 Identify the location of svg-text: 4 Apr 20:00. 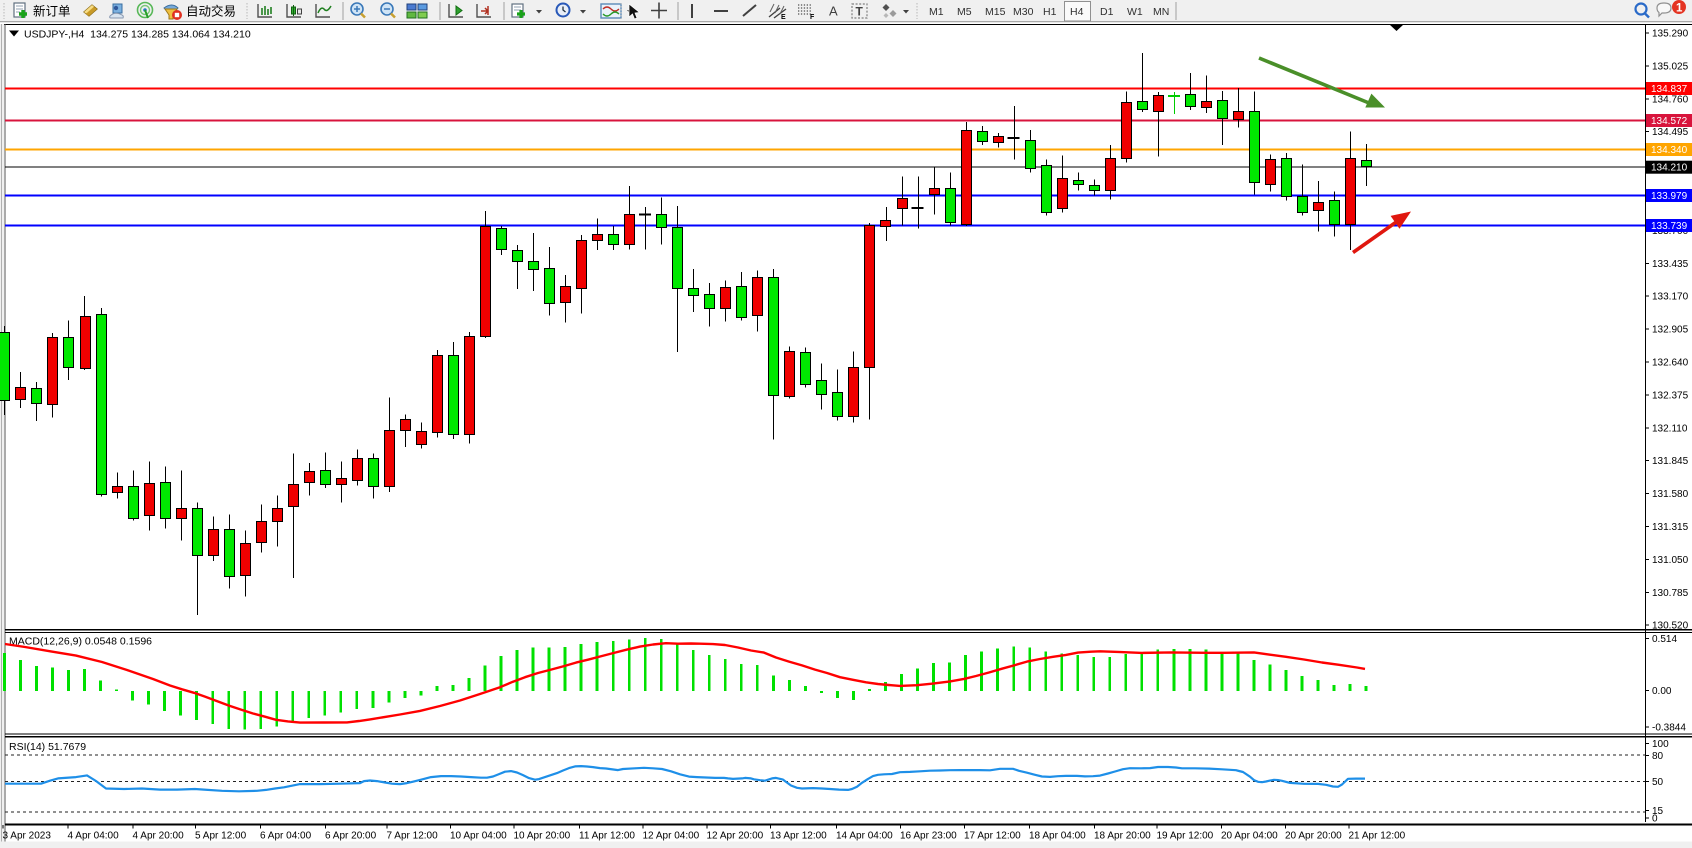
(159, 836).